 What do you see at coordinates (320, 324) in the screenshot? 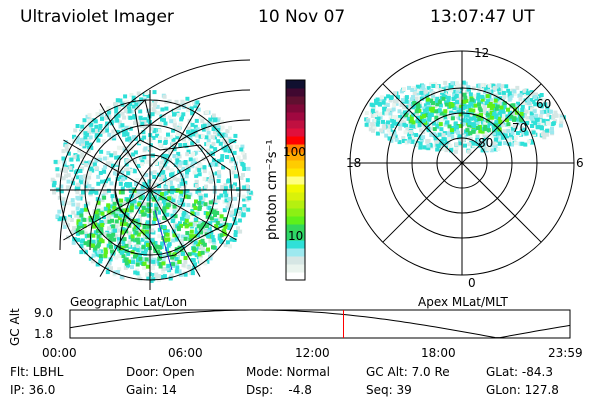
I see `orbit-plot-frame` at bounding box center [320, 324].